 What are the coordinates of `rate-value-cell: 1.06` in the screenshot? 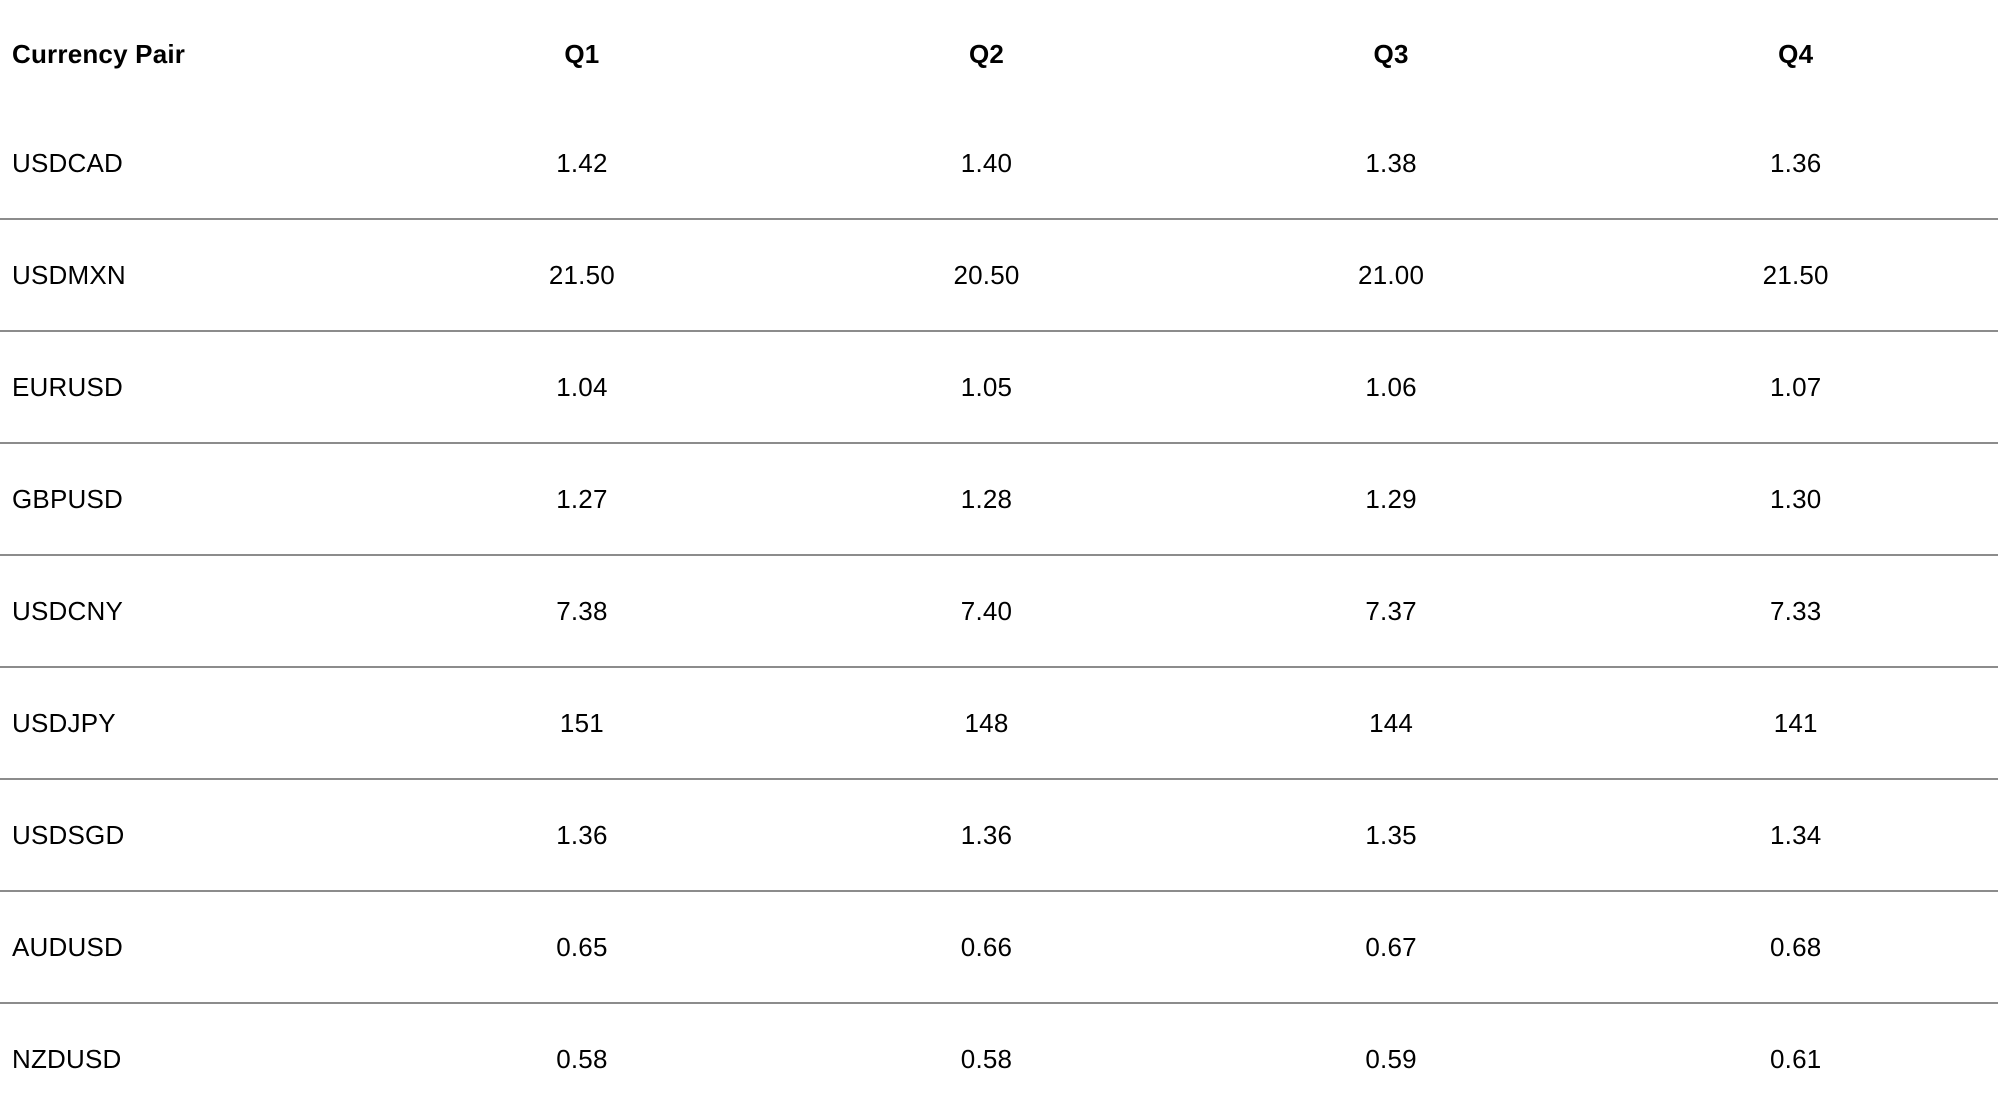 It's located at (1391, 386).